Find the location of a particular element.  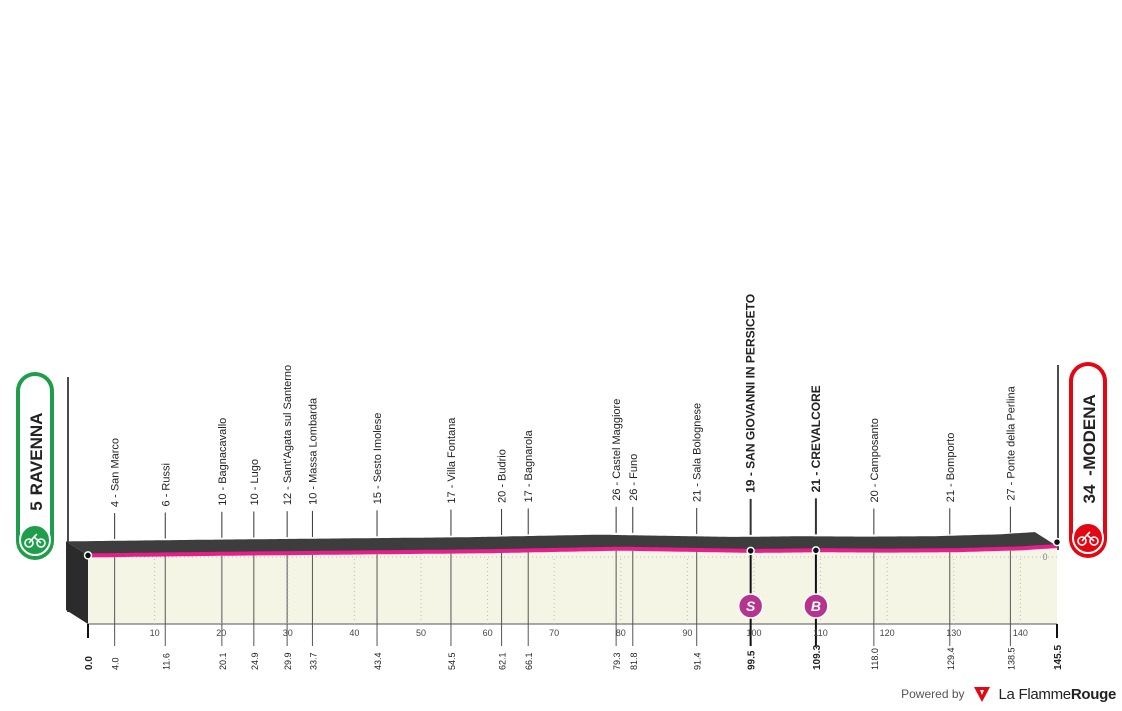

waypoint-km-label: 54.5 is located at coordinates (452, 661).